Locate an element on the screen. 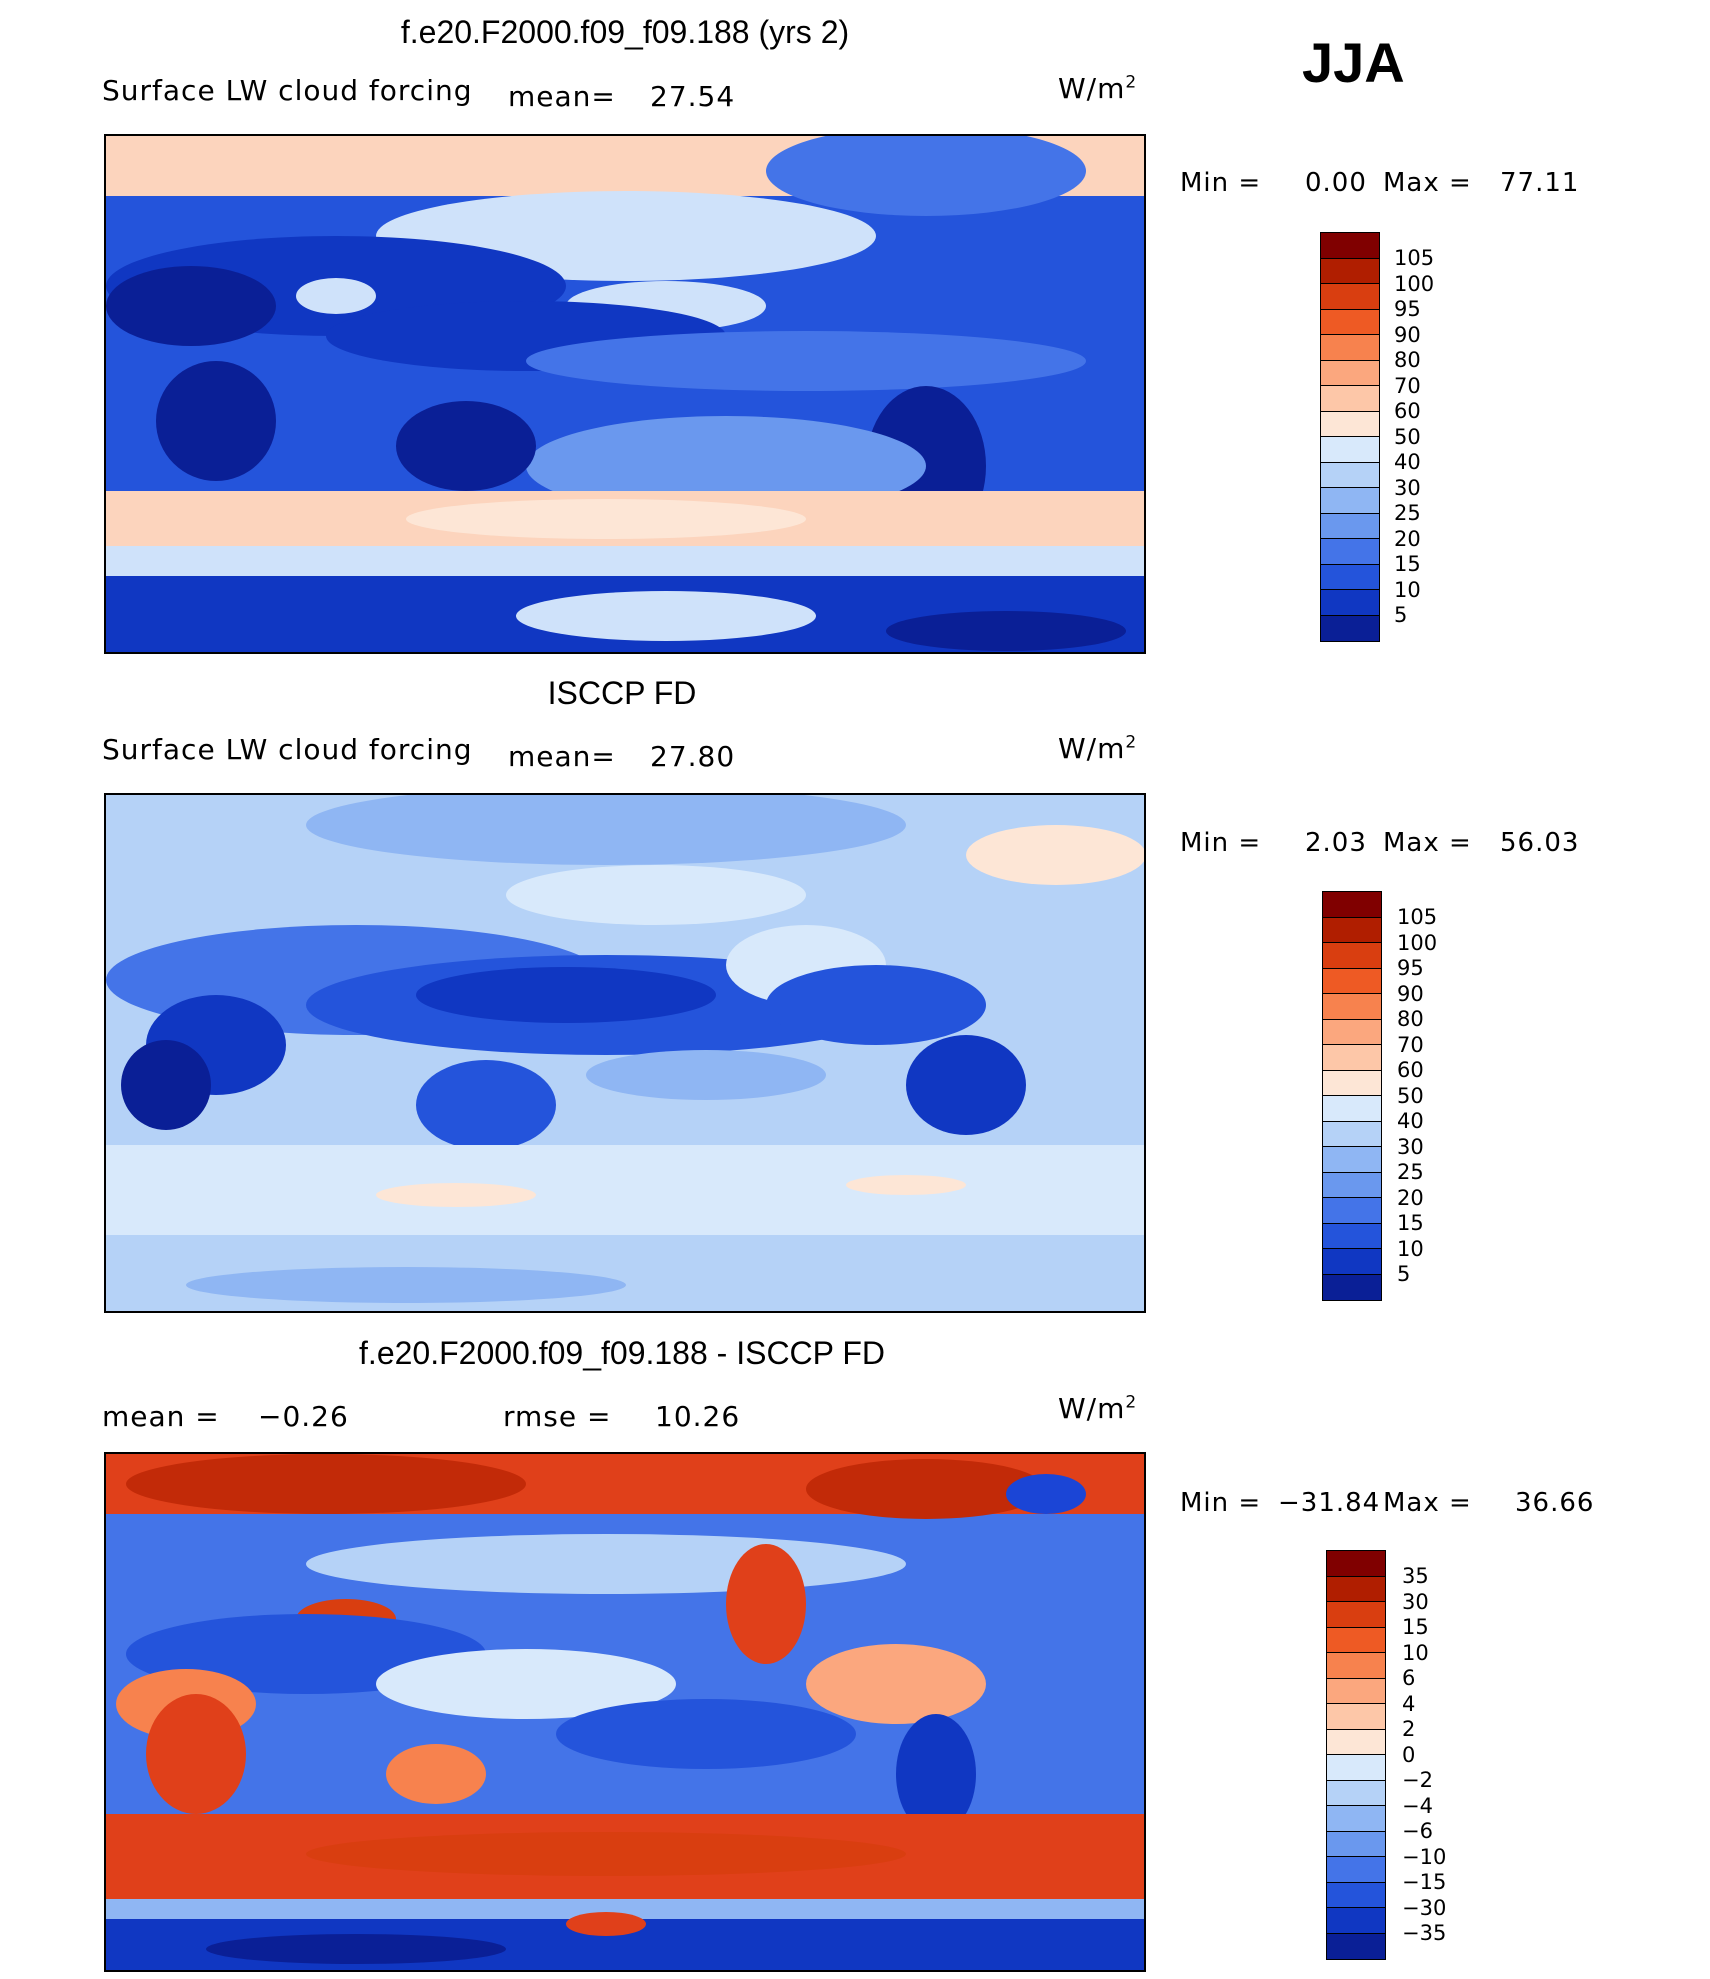 This screenshot has width=1710, height=1979. panel3-max-value: 36.66 is located at coordinates (1555, 1503).